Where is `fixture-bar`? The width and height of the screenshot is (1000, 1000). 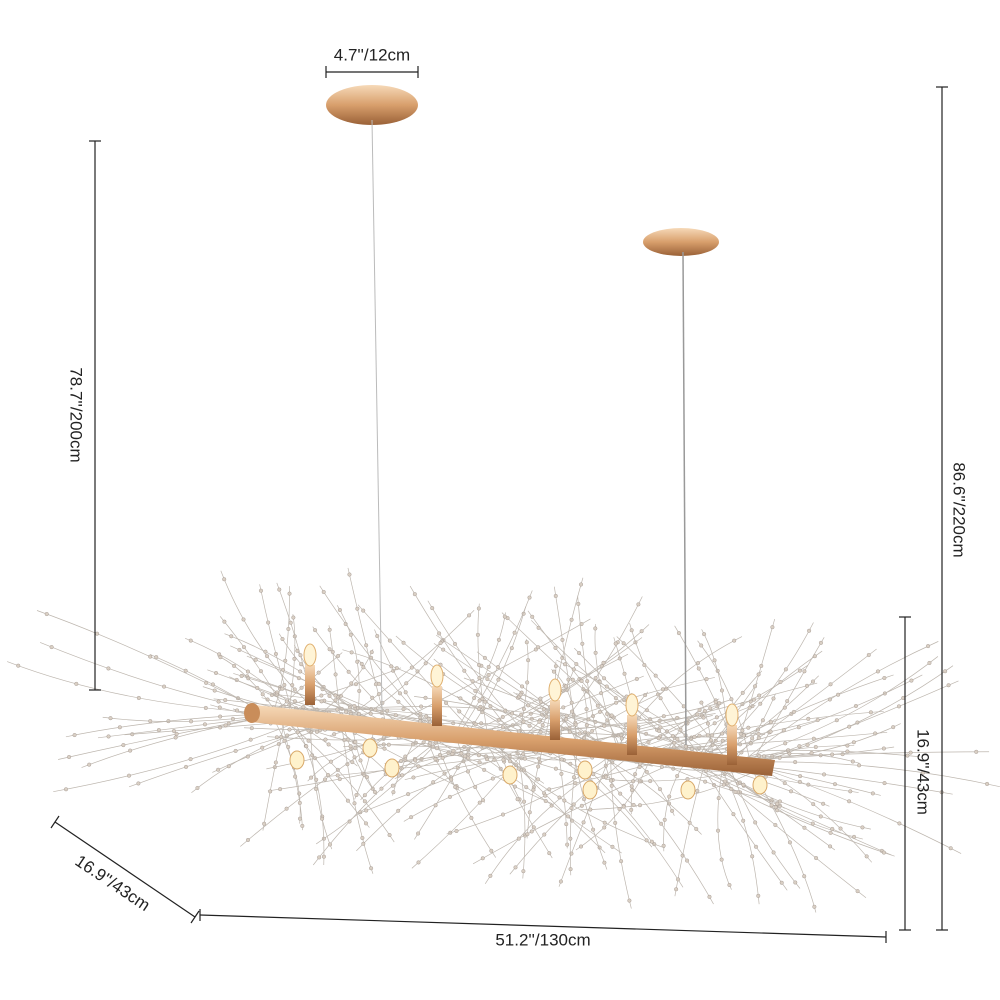 fixture-bar is located at coordinates (512, 740).